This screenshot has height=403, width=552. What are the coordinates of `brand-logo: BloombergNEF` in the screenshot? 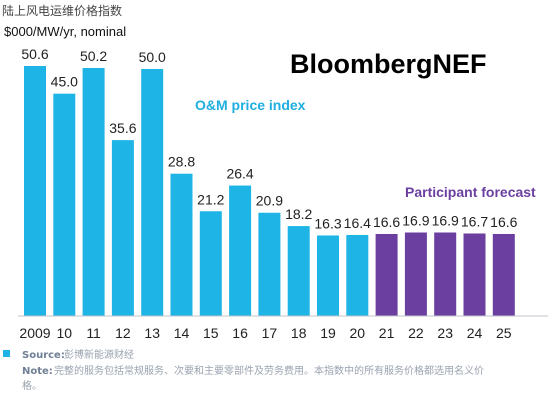 It's located at (388, 64).